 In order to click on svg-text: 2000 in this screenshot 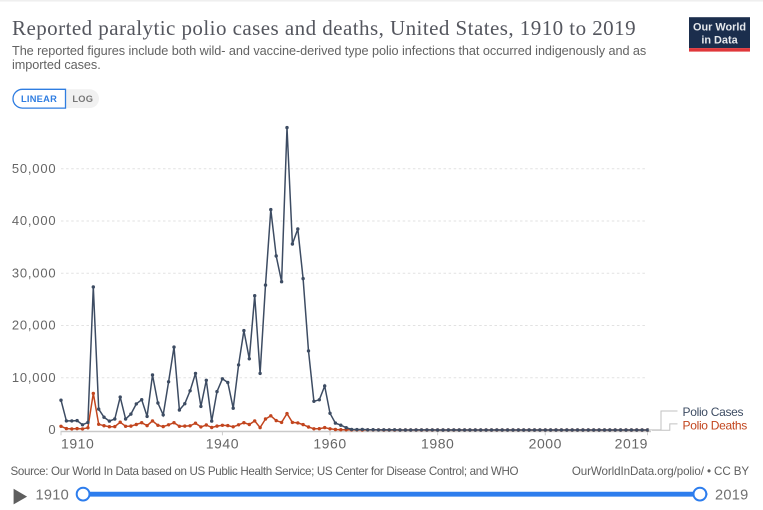, I will do `click(545, 443)`.